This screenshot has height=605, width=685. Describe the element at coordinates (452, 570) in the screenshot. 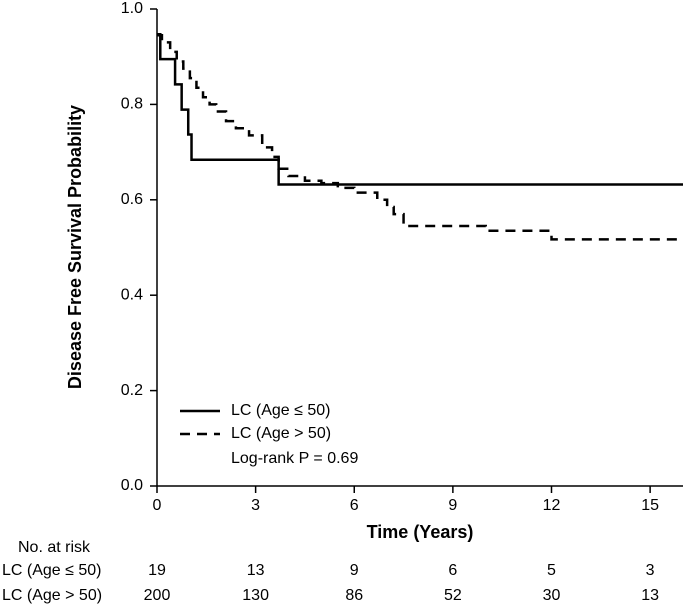

I see `risk-count: 6` at that location.